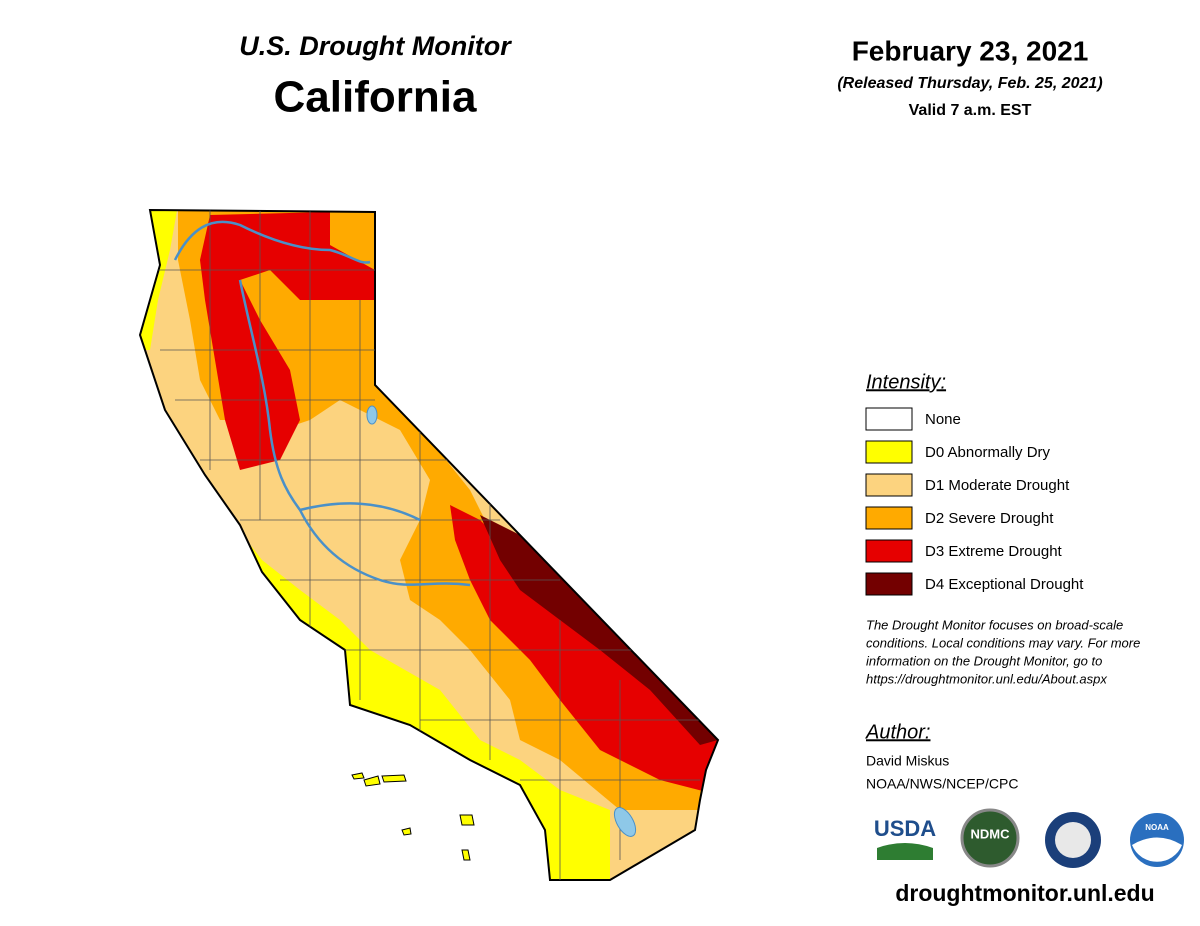 The height and width of the screenshot is (926, 1200). I want to click on map-date: February 23, 2021, so click(970, 50).